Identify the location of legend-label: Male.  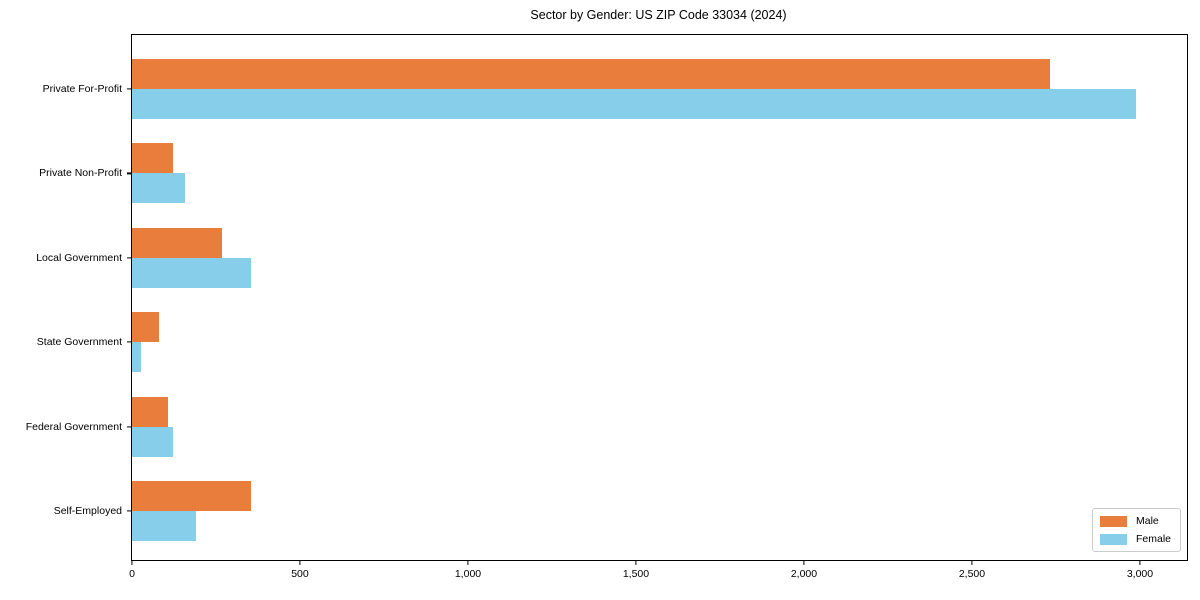
(1147, 521).